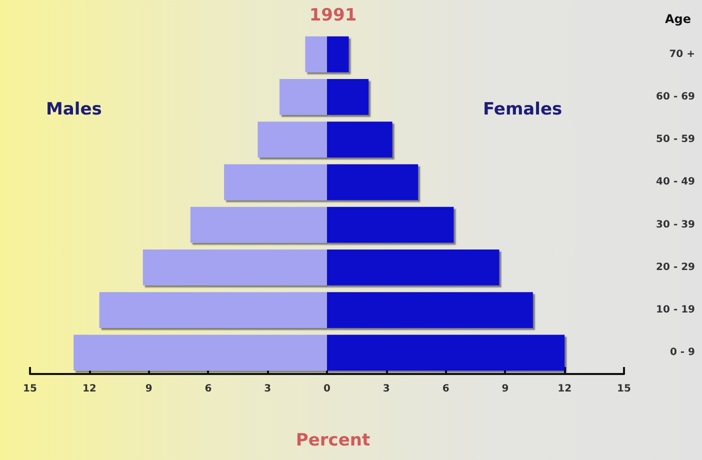 This screenshot has height=460, width=702. What do you see at coordinates (677, 19) in the screenshot?
I see `y-axis-title: Age` at bounding box center [677, 19].